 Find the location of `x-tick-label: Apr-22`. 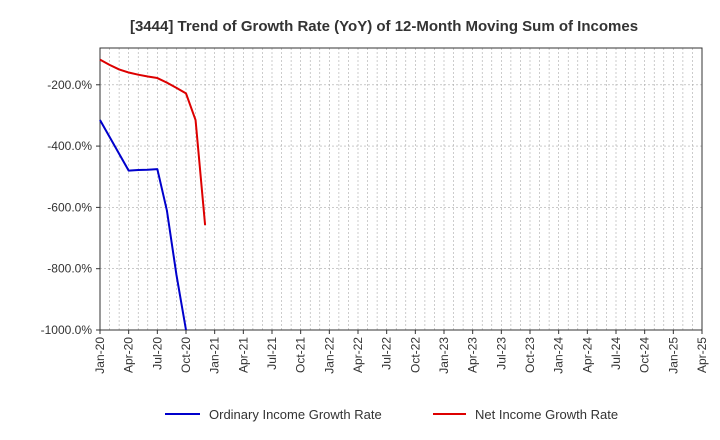

x-tick-label: Apr-22 is located at coordinates (358, 355).